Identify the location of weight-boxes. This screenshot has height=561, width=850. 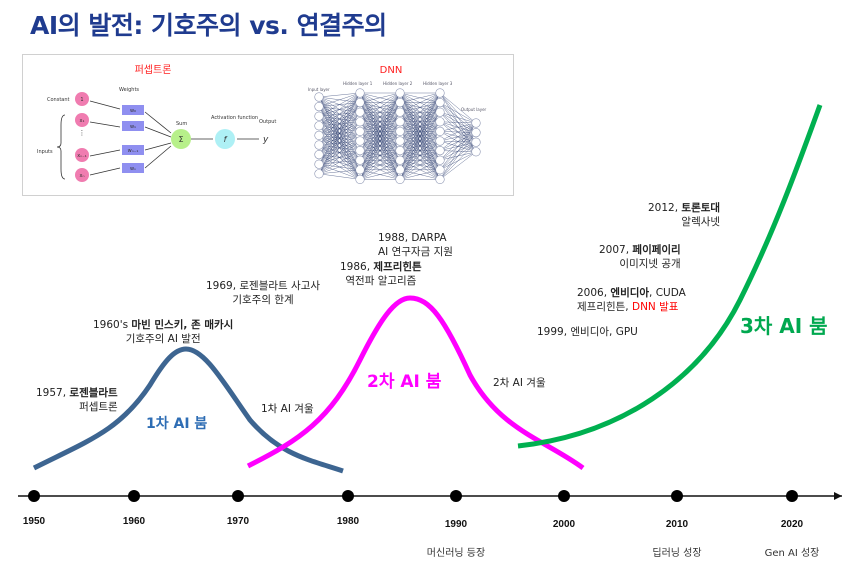
(133, 139).